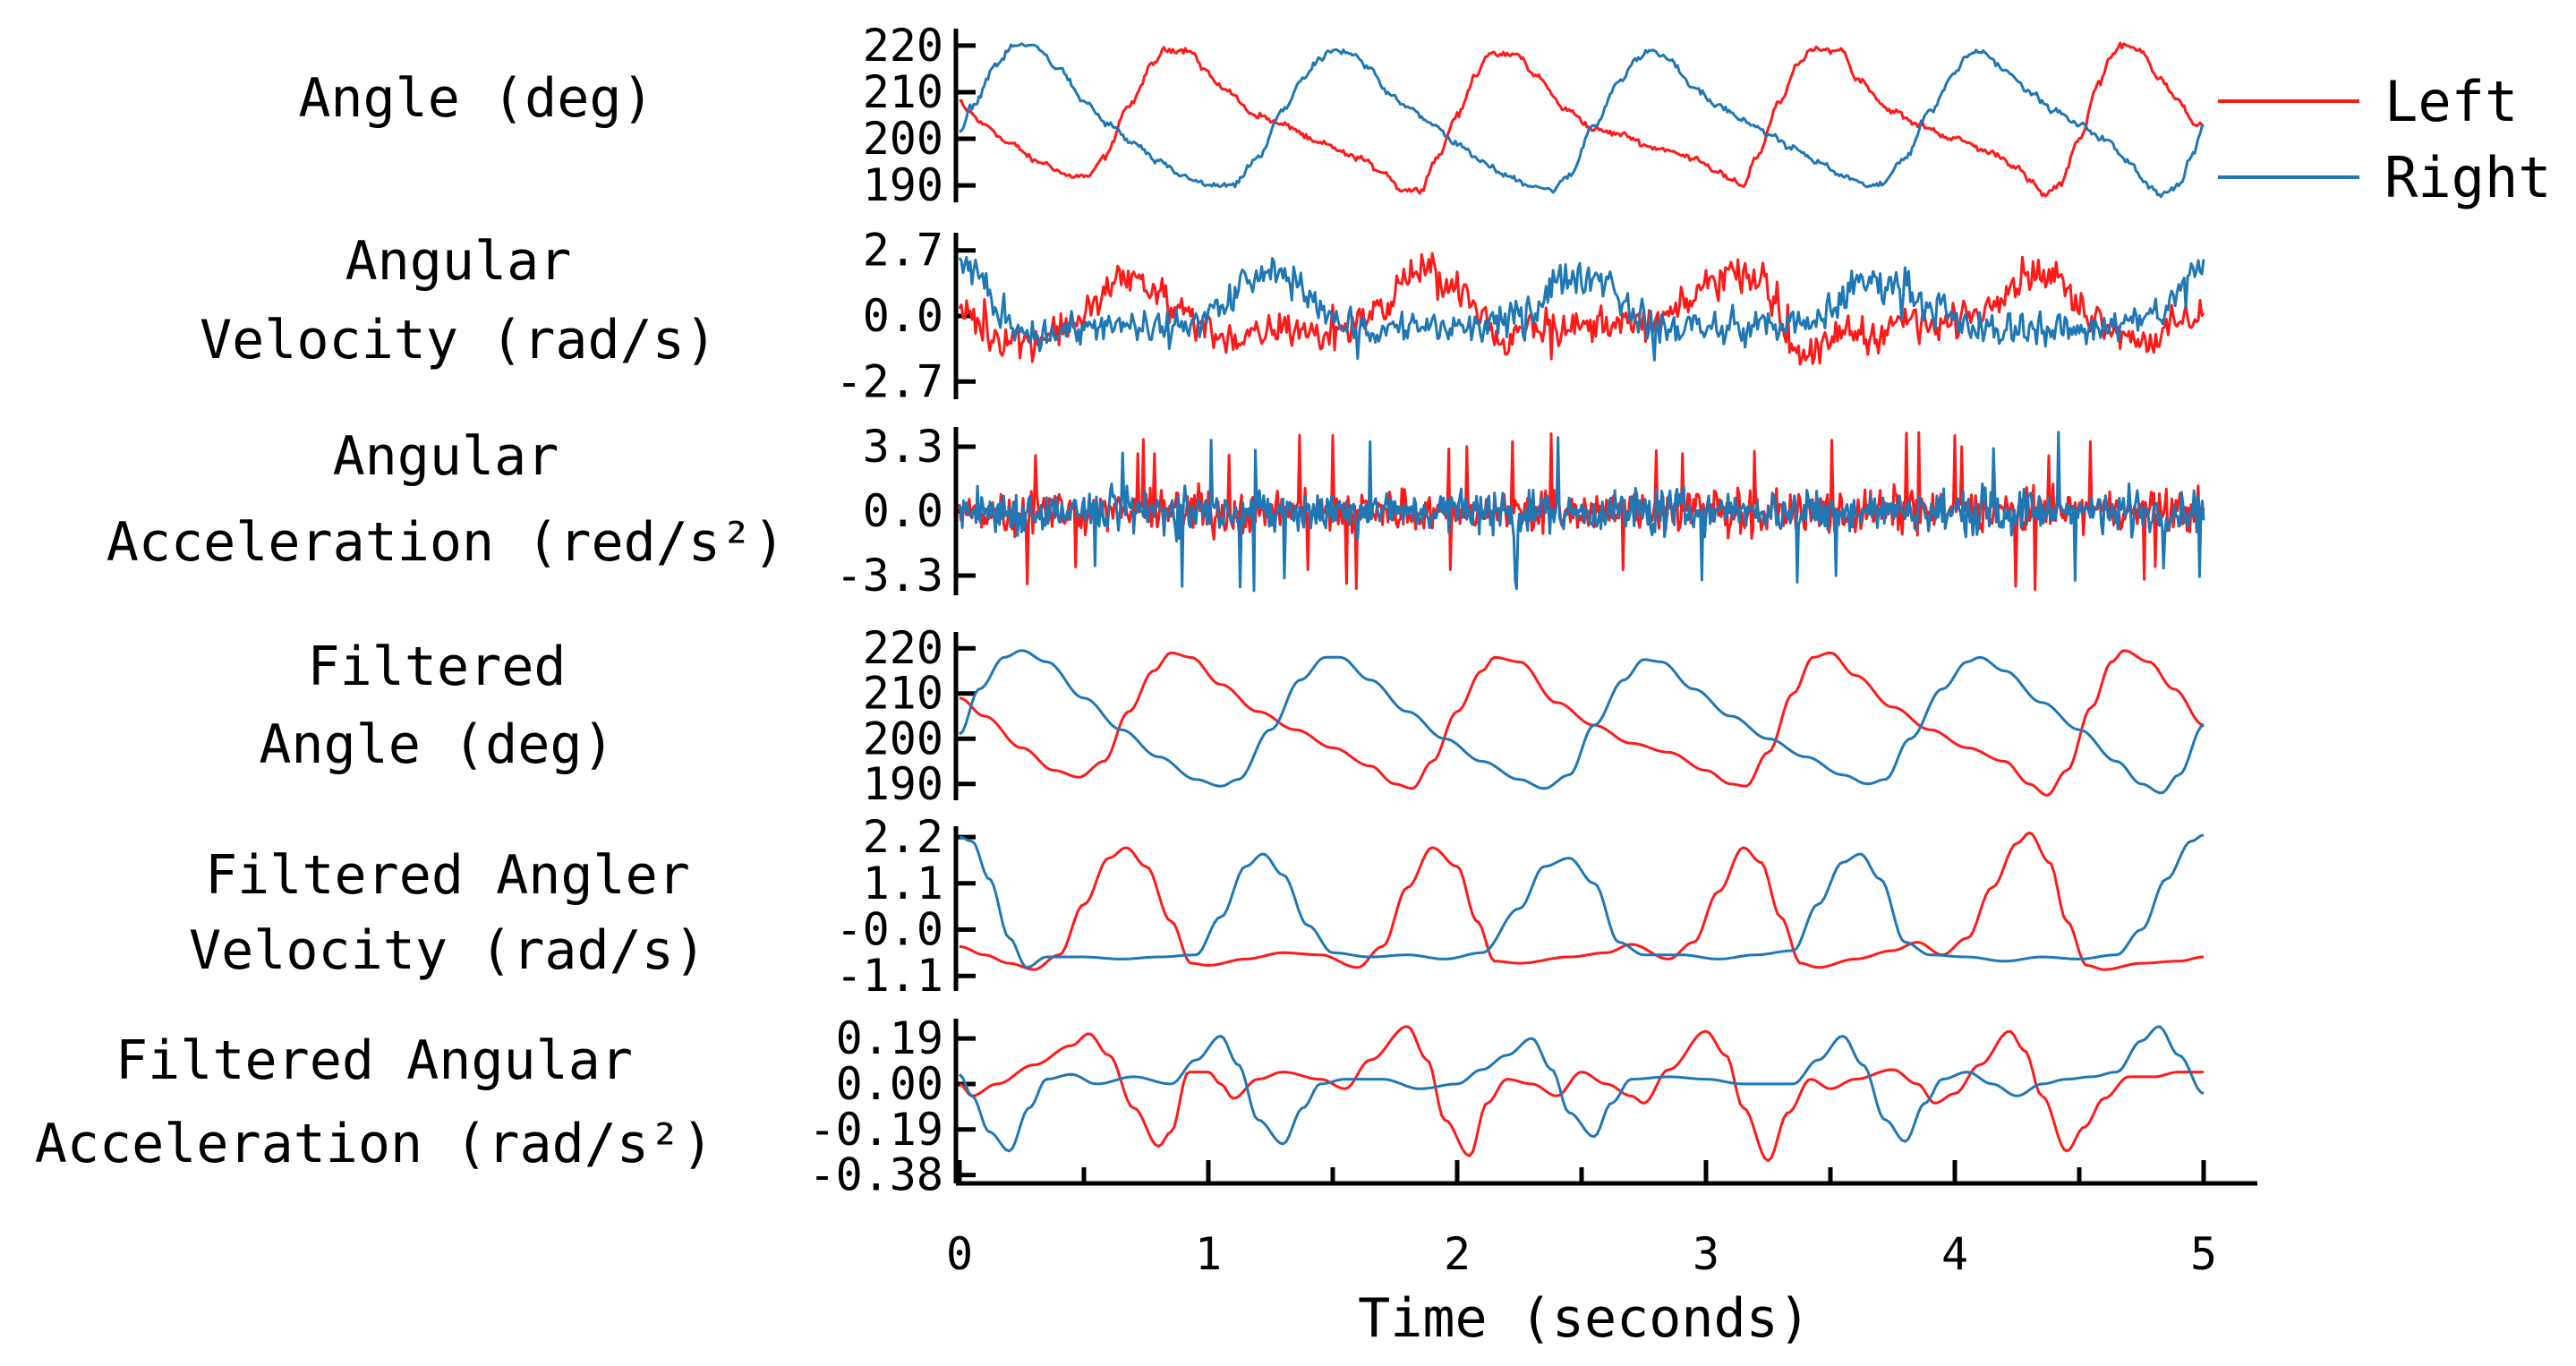  What do you see at coordinates (446, 456) in the screenshot?
I see `panel-label-angular-acceleration: Angular` at bounding box center [446, 456].